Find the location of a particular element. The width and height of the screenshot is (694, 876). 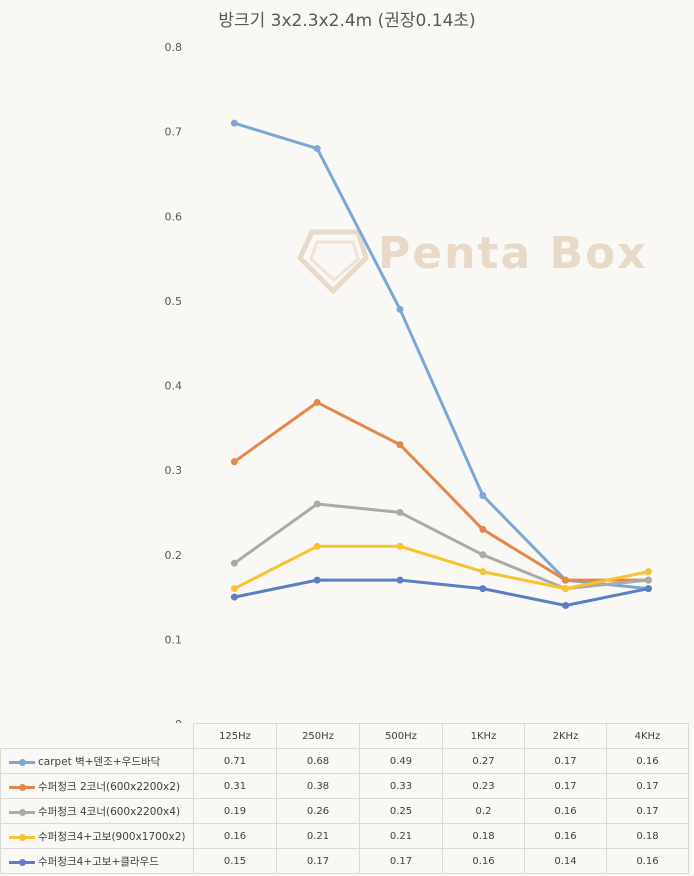

category-header: 500Hz is located at coordinates (401, 736).